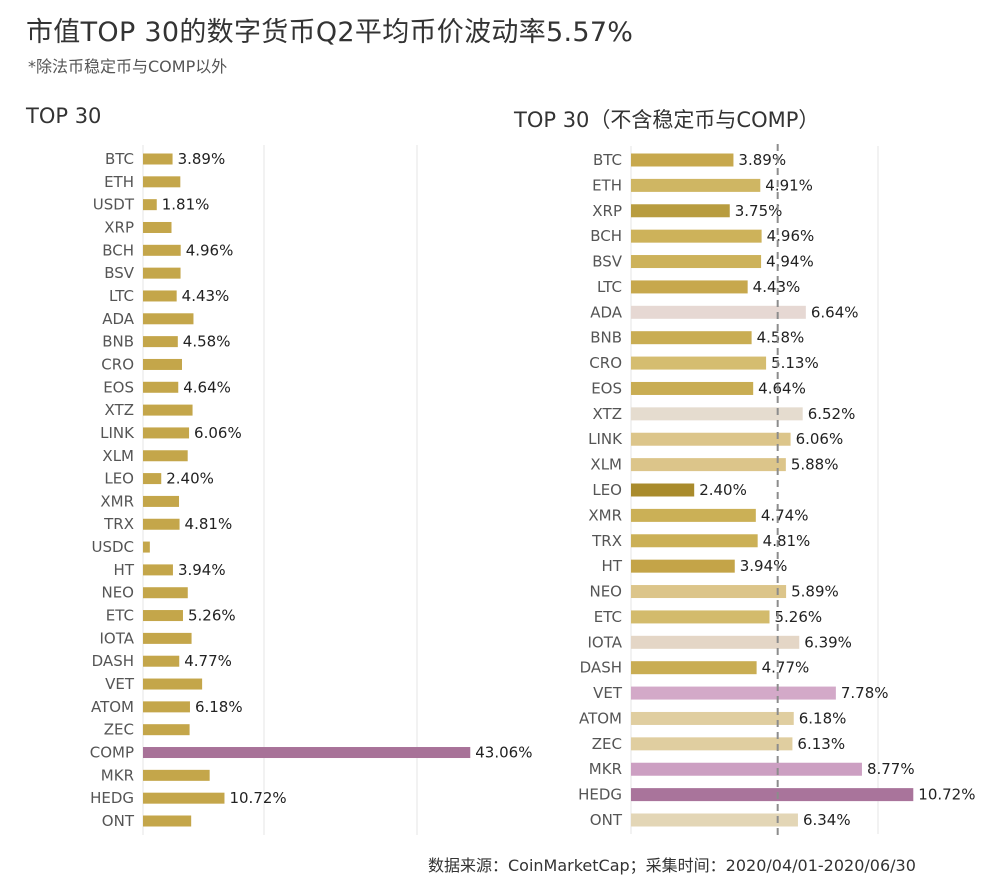  What do you see at coordinates (117, 501) in the screenshot?
I see `category-label-xmr: XMR` at bounding box center [117, 501].